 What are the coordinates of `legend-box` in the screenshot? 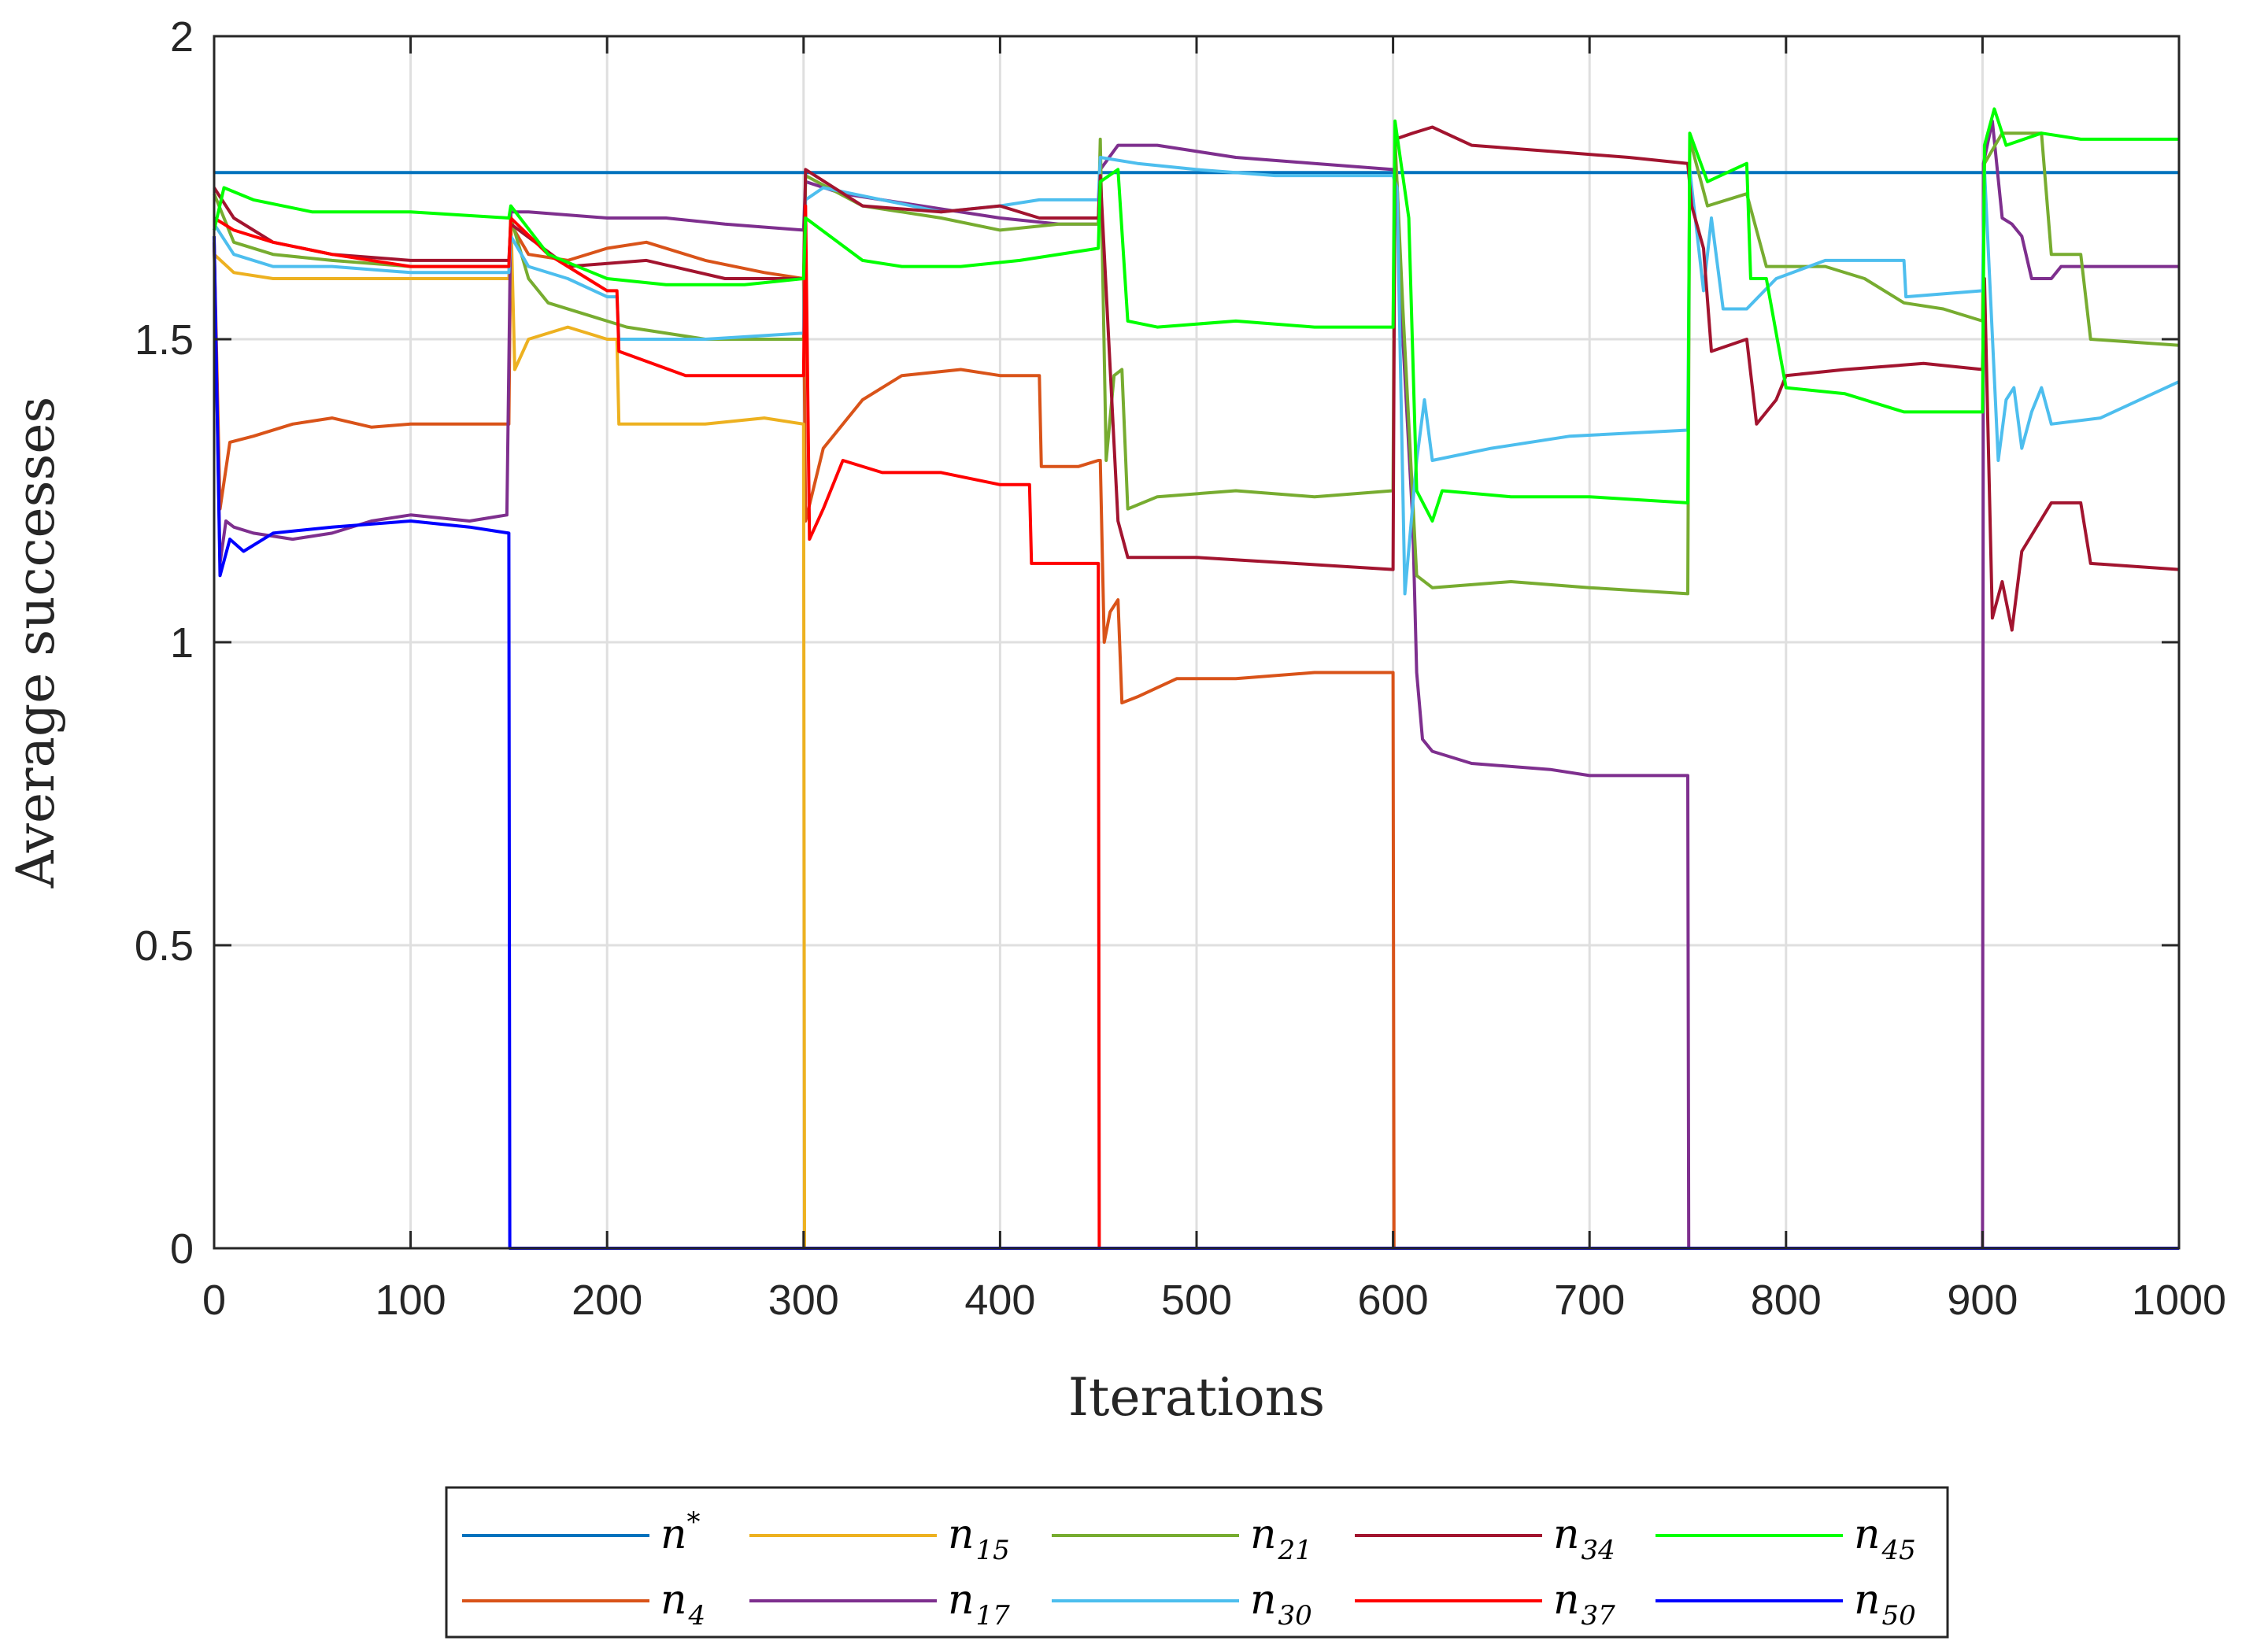 It's located at (1197, 1563).